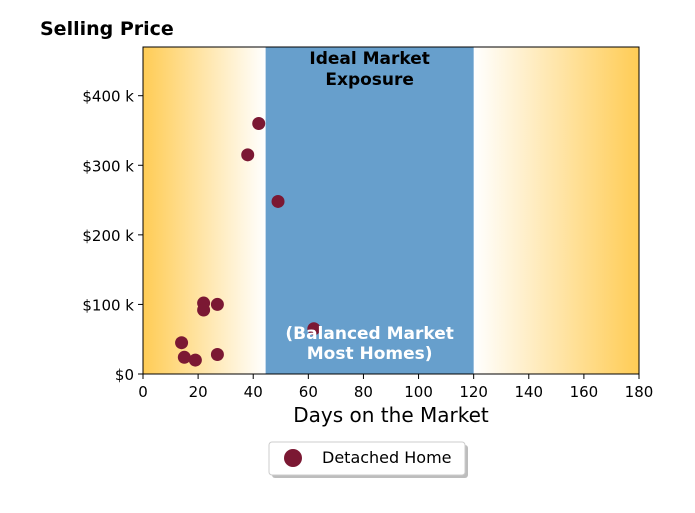  Describe the element at coordinates (473, 392) in the screenshot. I see `x-tick-label: 120` at that location.